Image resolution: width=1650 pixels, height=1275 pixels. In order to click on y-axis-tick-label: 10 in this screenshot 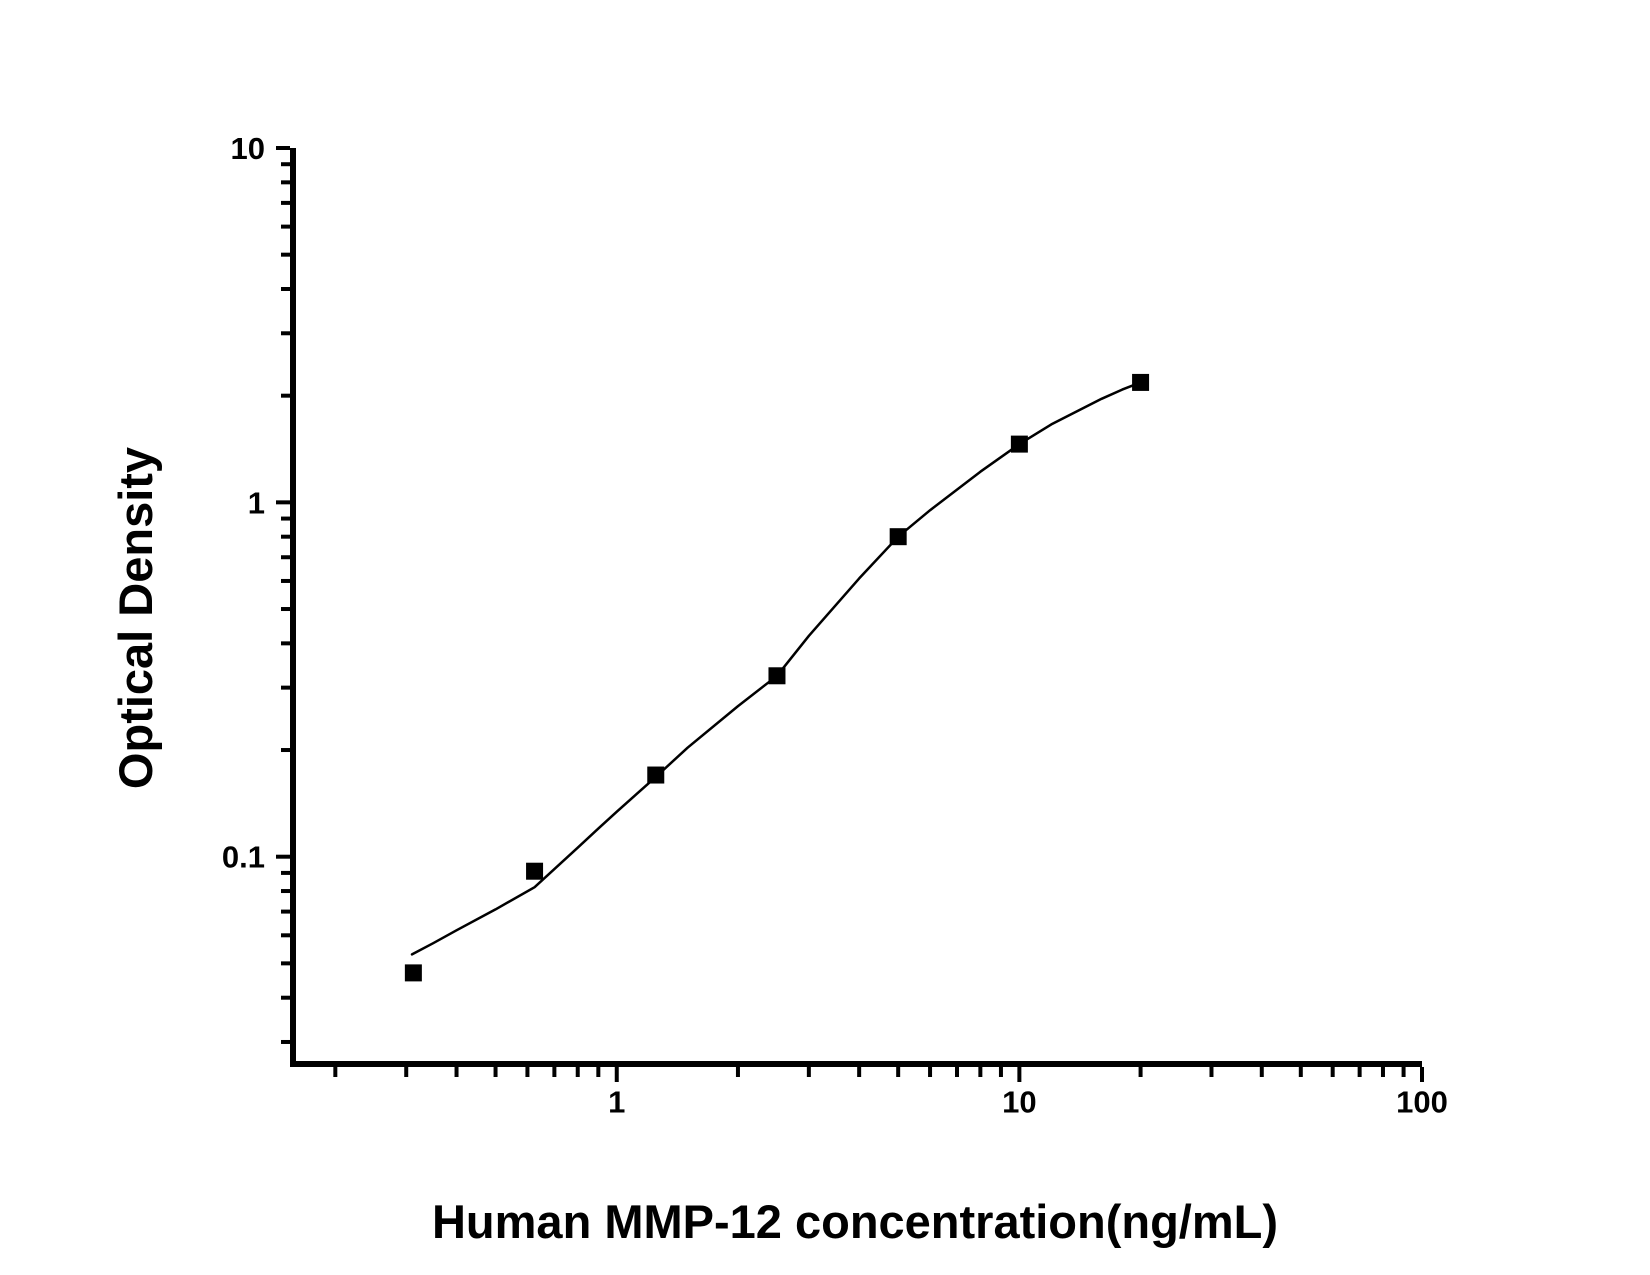, I will do `click(248, 148)`.